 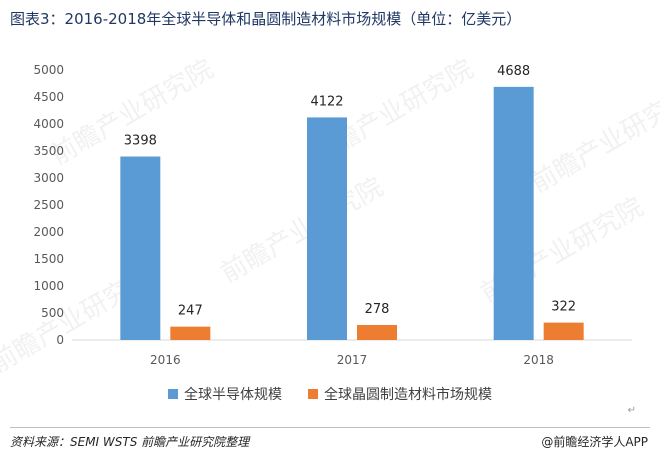 I want to click on y-tick-label: 2500, so click(x=48, y=205).